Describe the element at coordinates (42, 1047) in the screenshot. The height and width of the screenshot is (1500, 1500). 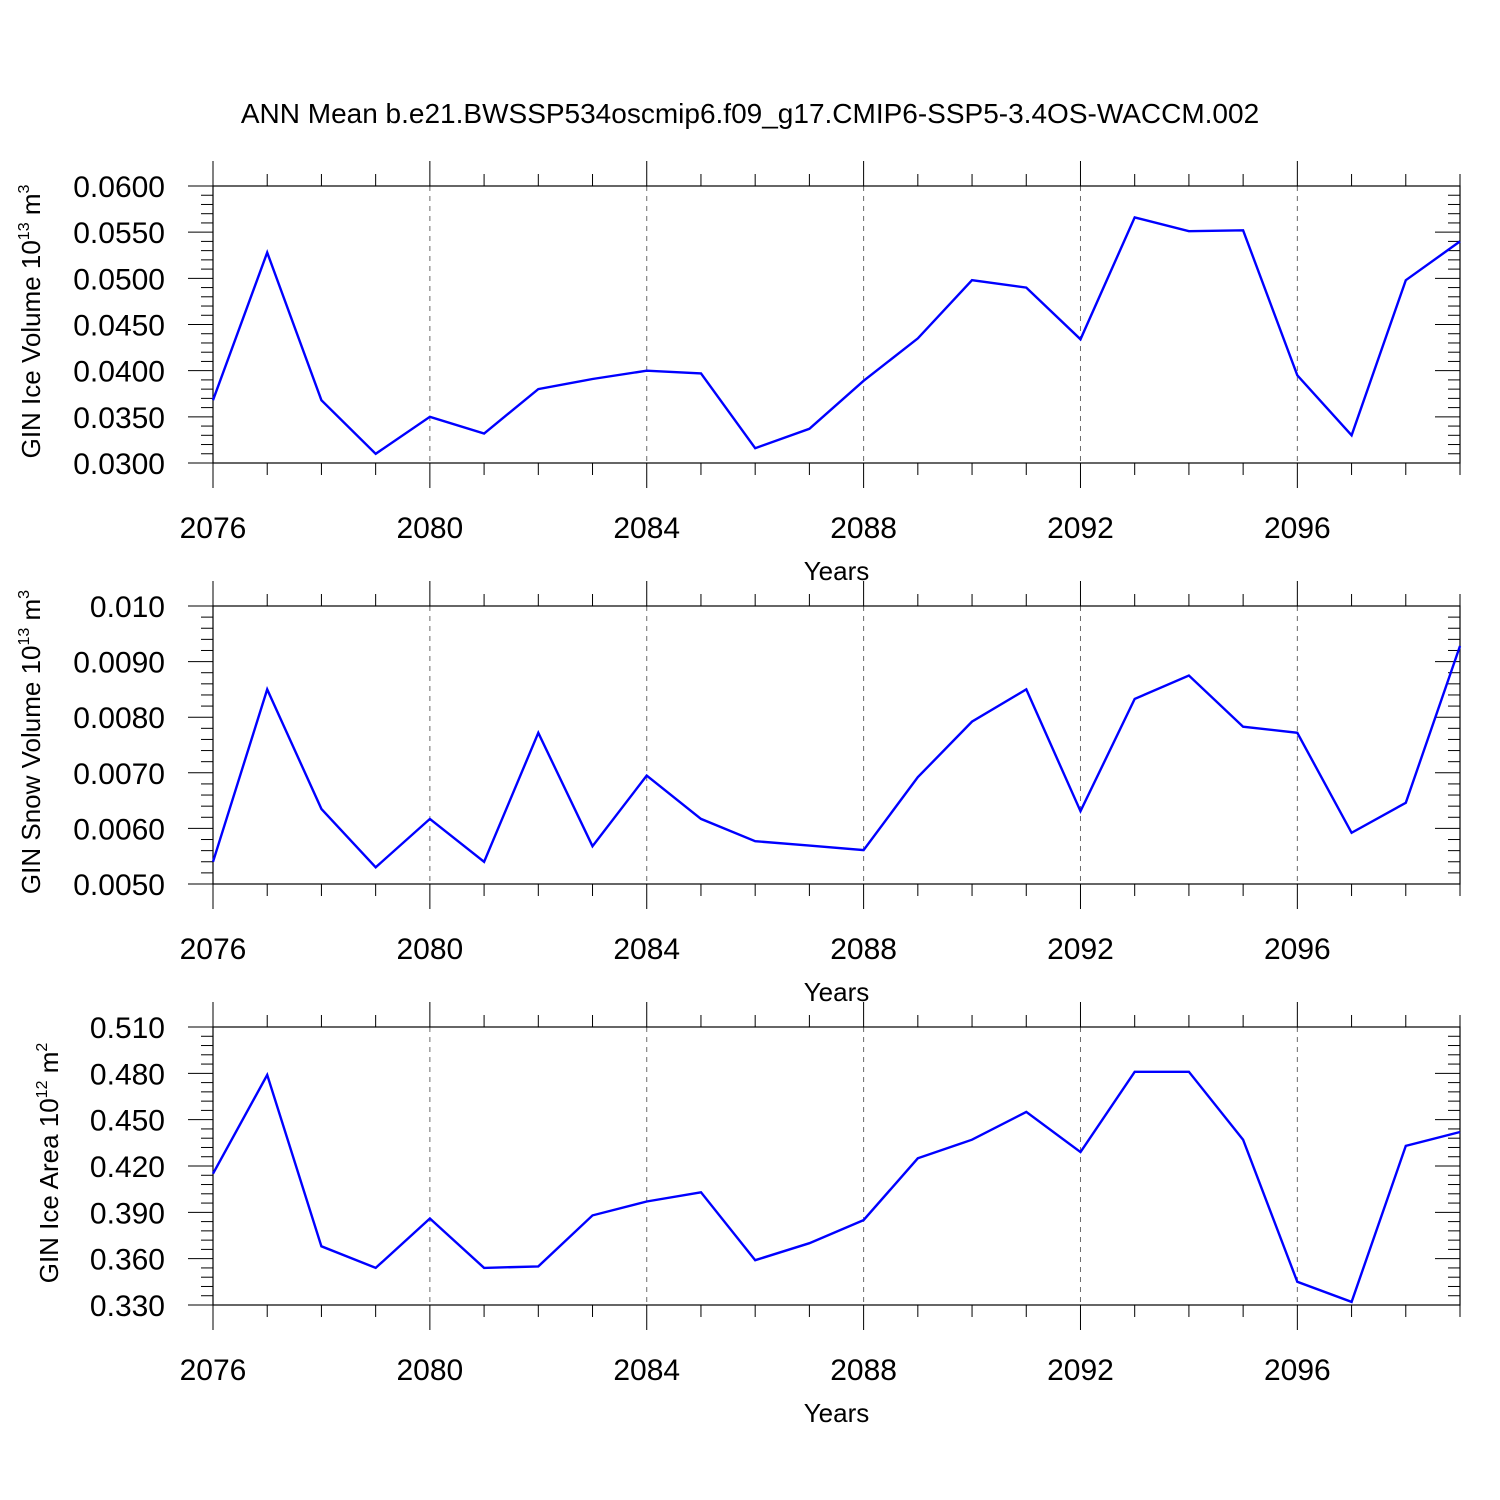
I see `y-label-unit-exponent: 2` at that location.